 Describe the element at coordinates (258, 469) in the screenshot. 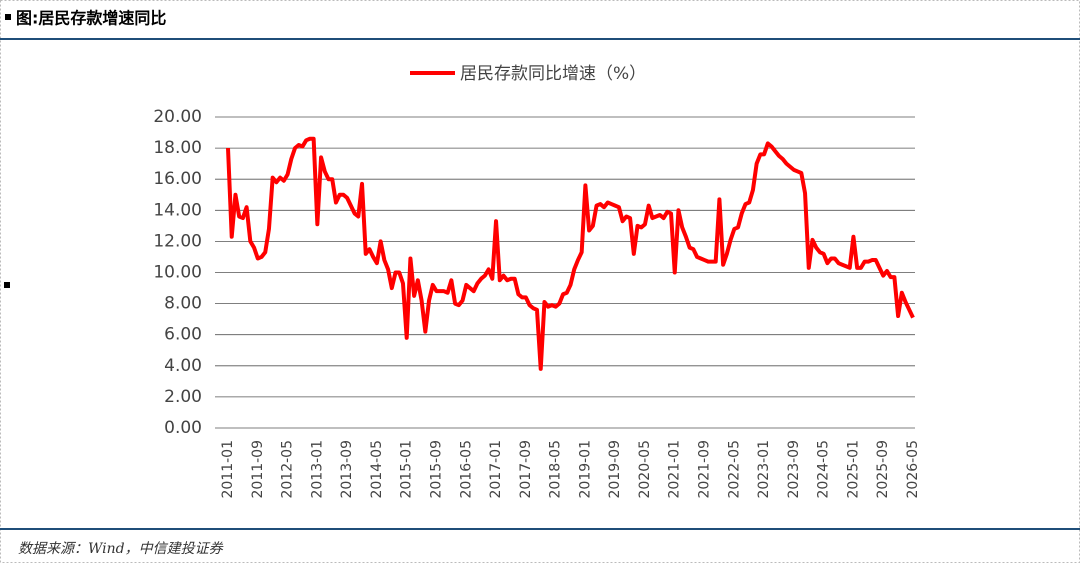

I see `x-tick-label: 2011-09` at that location.